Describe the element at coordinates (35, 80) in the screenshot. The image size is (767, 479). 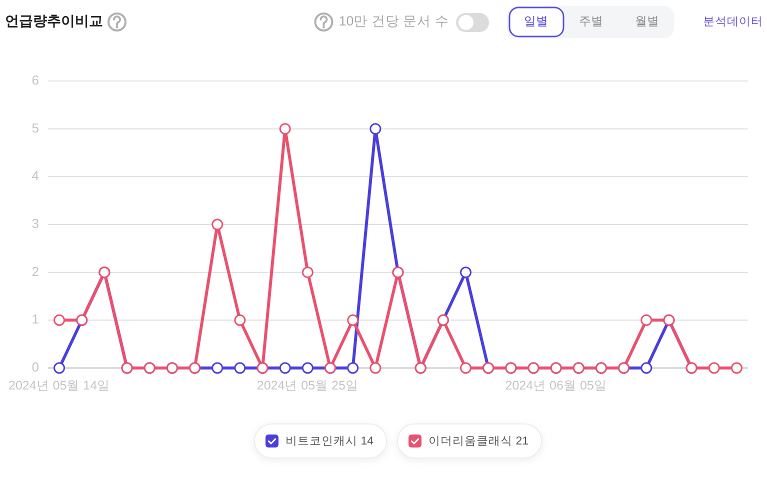
I see `y-tick-label: 6` at that location.